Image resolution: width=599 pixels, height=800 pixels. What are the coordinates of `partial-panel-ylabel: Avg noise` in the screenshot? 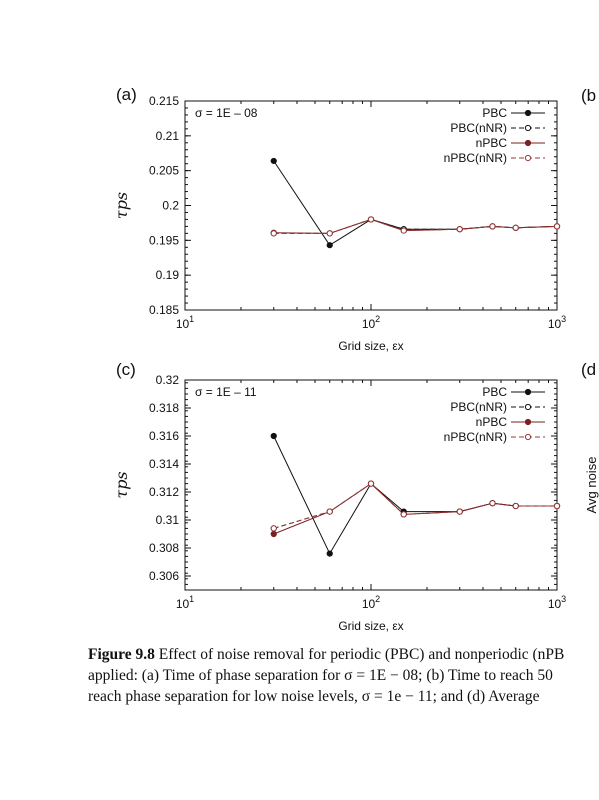 It's located at (591, 485).